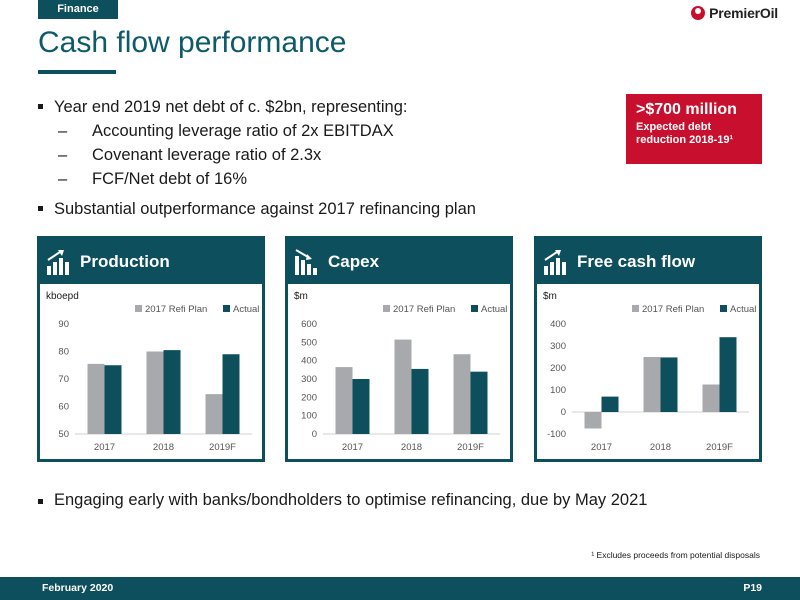 The height and width of the screenshot is (600, 800). Describe the element at coordinates (78, 9) in the screenshot. I see `section-tag: Finance` at that location.